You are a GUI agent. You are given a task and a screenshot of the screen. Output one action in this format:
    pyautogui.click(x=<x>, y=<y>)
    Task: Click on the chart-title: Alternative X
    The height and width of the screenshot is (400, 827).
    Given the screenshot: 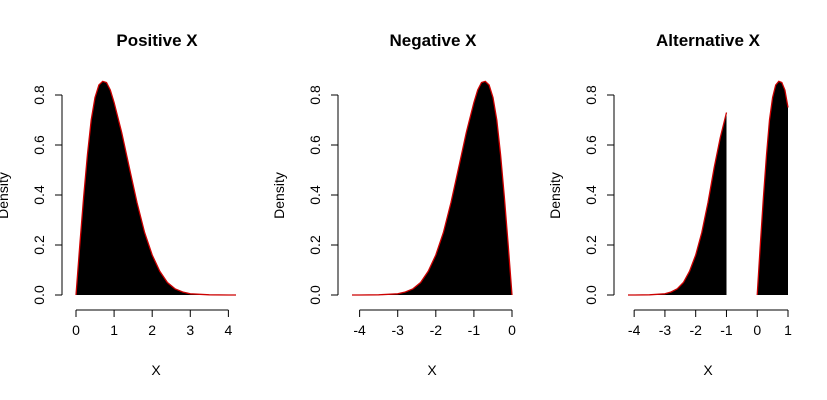 What is the action you would take?
    pyautogui.click(x=708, y=40)
    